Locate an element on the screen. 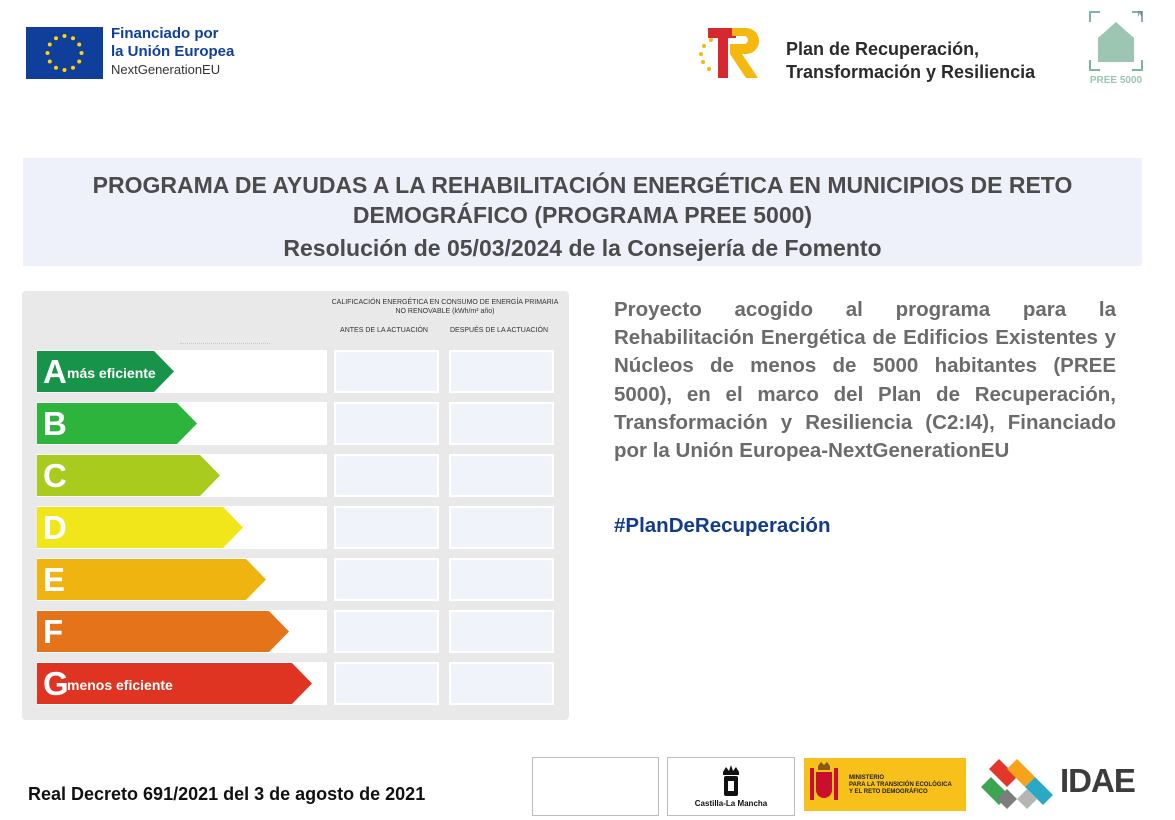 The image size is (1175, 820). spain-coat-of-arms-icon is located at coordinates (824, 781).